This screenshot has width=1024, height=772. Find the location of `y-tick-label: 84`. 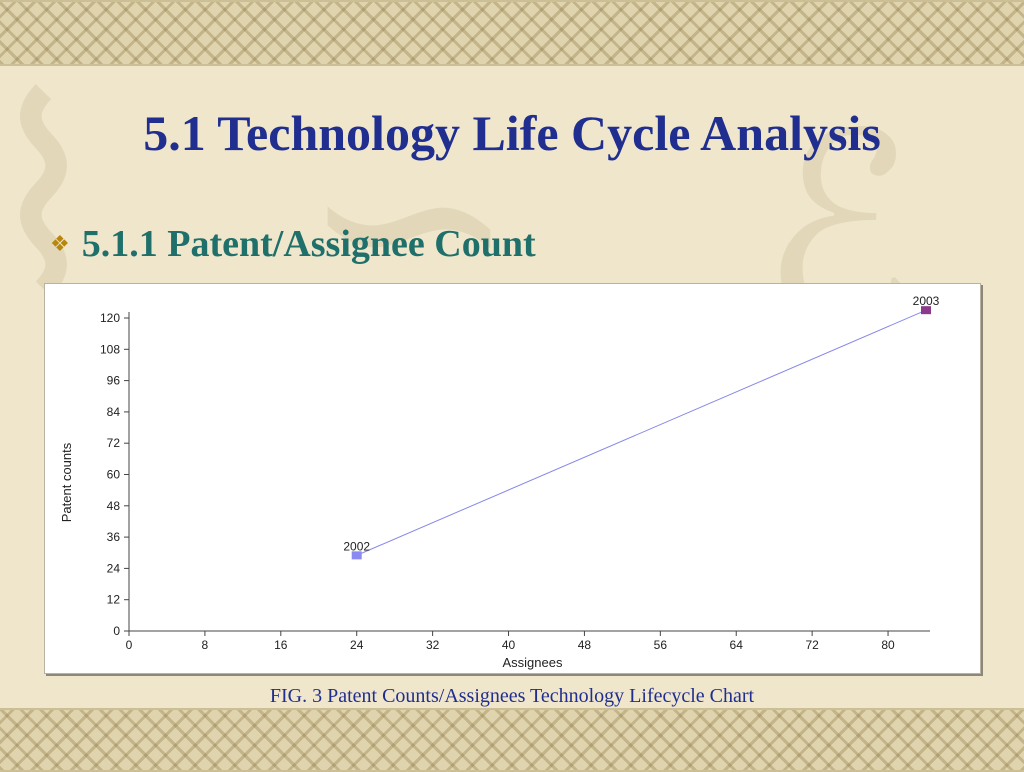

y-tick-label: 84 is located at coordinates (114, 412).